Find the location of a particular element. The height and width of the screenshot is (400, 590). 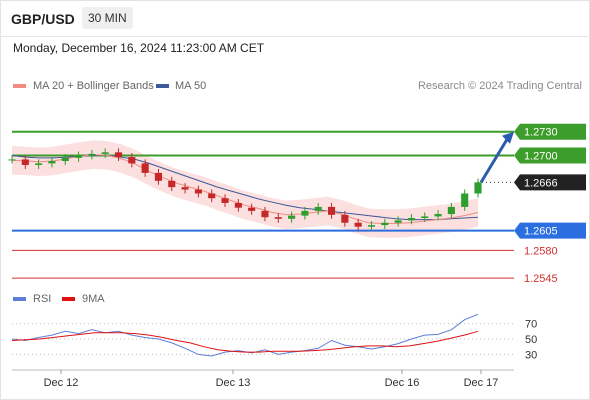

level-tag-0: 1.2730 is located at coordinates (550, 131).